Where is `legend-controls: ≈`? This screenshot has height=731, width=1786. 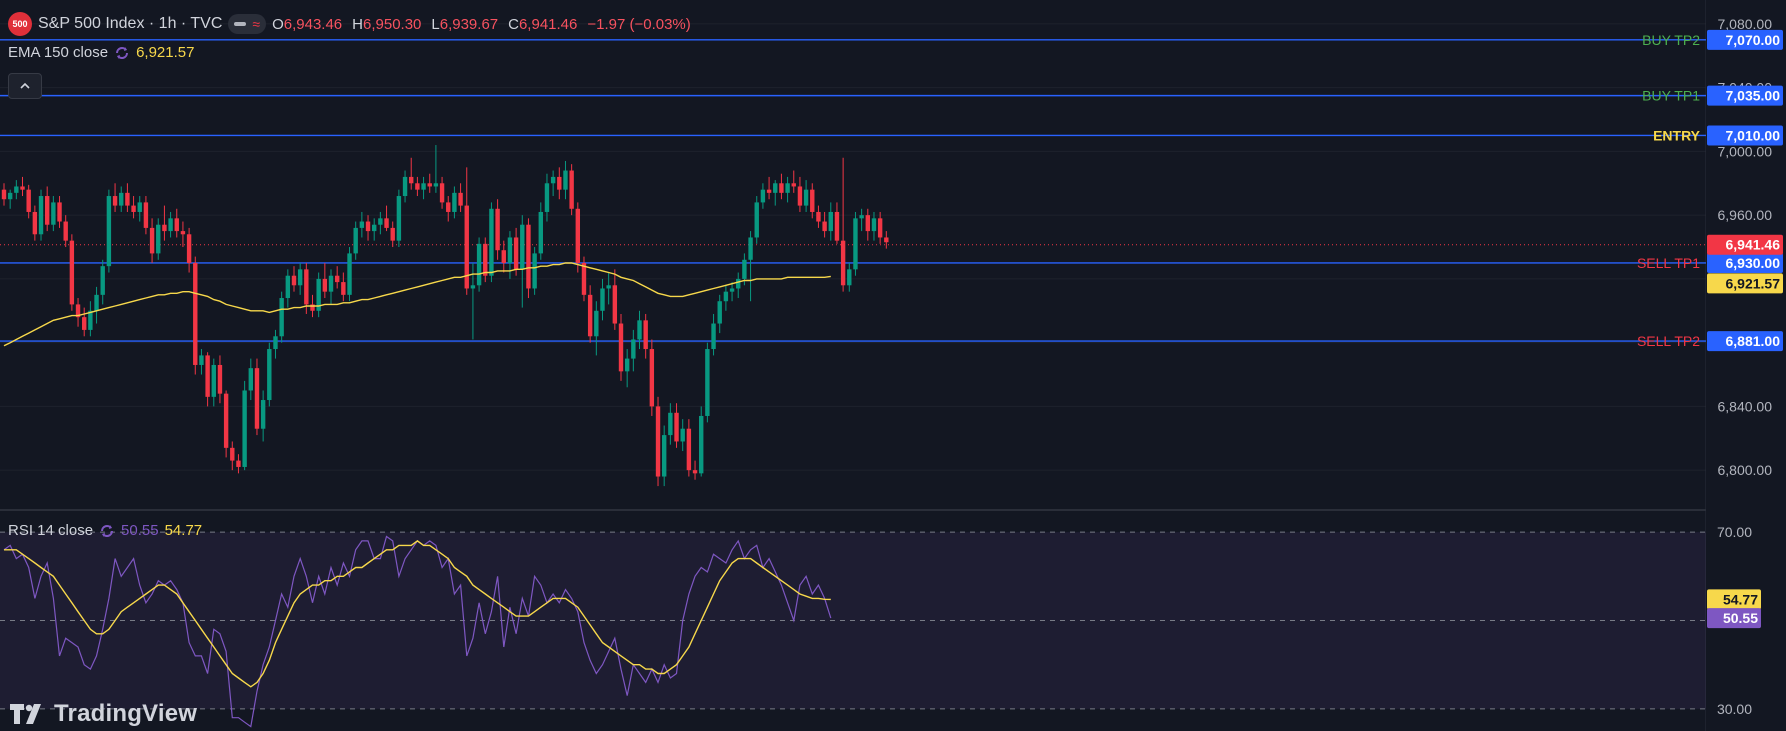 legend-controls: ≈ is located at coordinates (247, 24).